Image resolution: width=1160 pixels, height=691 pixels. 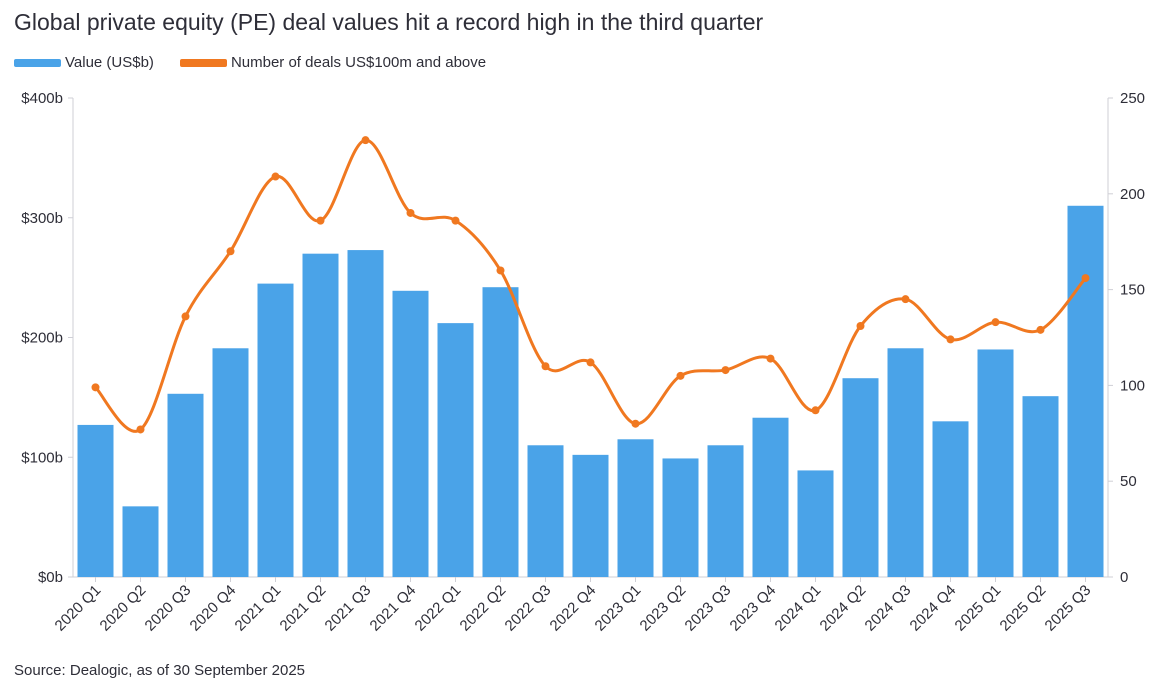 What do you see at coordinates (358, 62) in the screenshot?
I see `legend-label-deals: Number of deals US$100m and above` at bounding box center [358, 62].